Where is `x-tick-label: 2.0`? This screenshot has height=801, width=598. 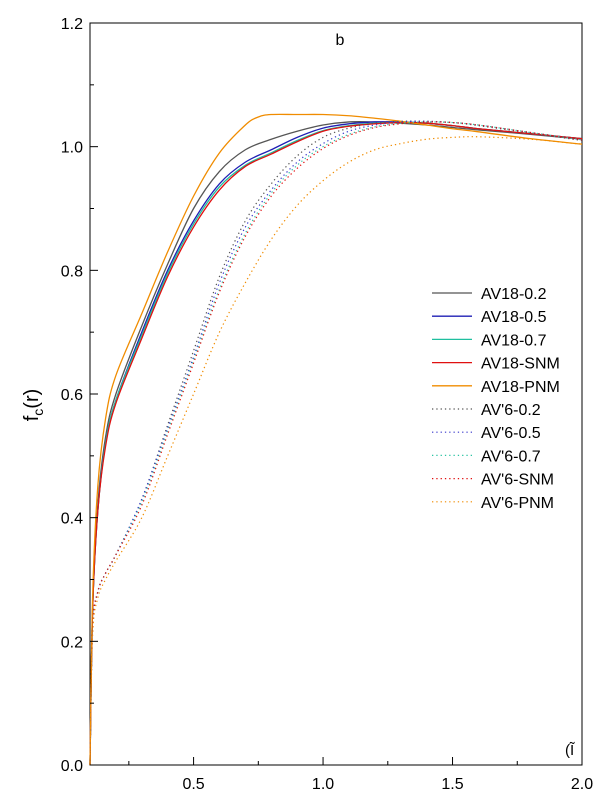 x-tick-label: 2.0 is located at coordinates (582, 784).